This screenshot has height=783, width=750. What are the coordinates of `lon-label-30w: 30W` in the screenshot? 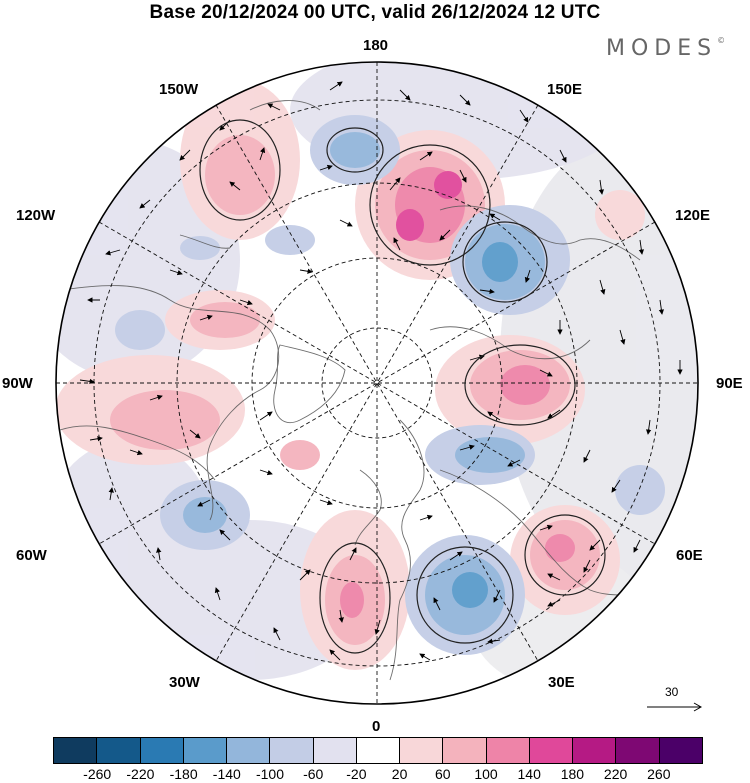 It's located at (184, 682).